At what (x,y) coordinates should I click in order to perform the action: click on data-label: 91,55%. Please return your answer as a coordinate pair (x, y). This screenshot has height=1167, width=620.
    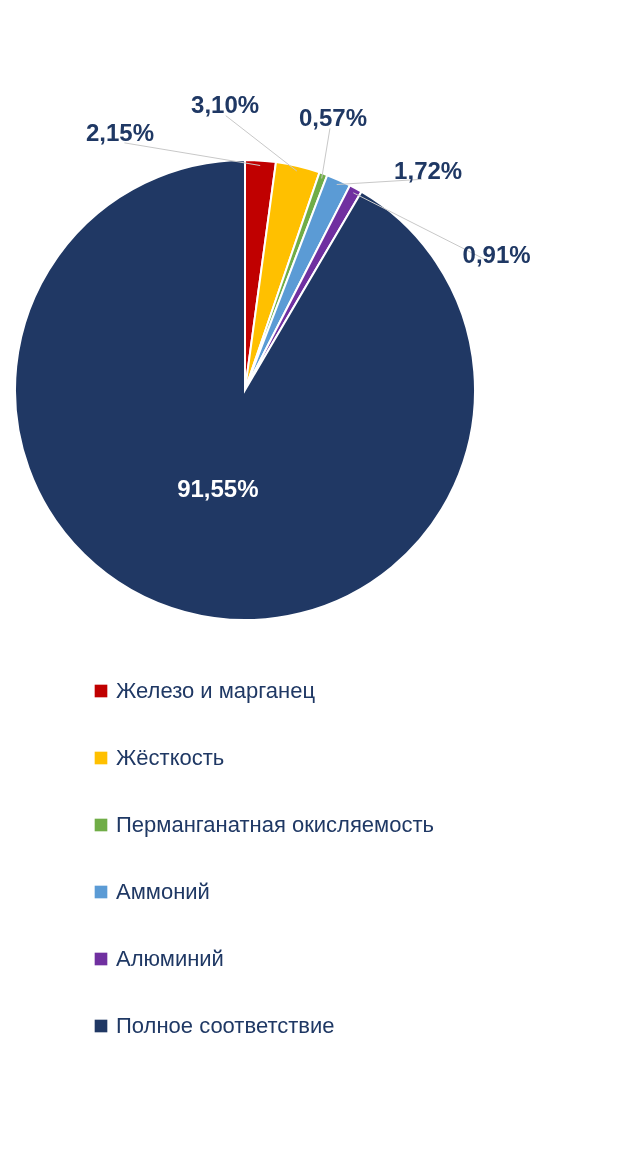
    Looking at the image, I should click on (218, 488).